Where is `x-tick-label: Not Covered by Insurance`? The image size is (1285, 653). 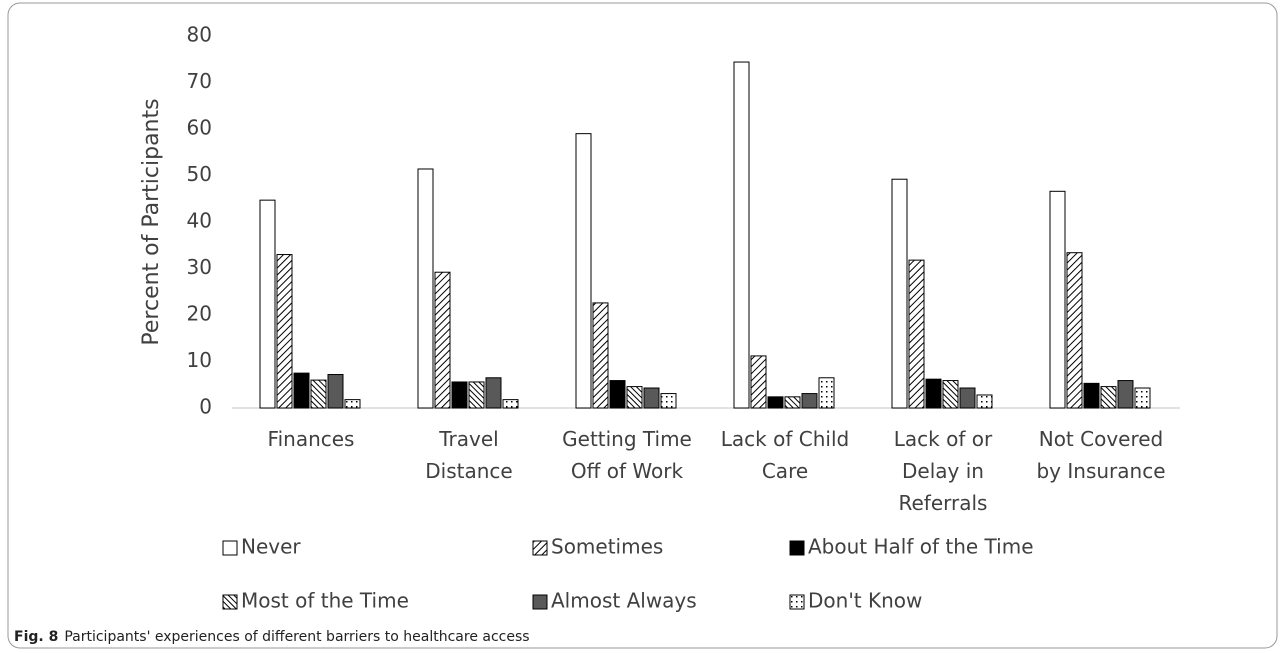 x-tick-label: Not Covered by Insurance is located at coordinates (1100, 455).